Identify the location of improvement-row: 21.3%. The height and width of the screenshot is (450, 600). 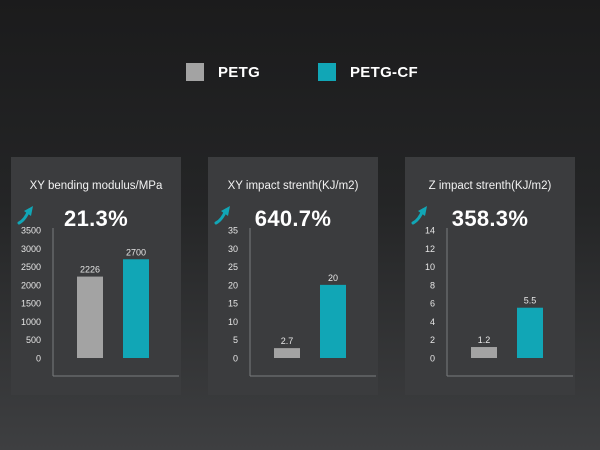
(96, 219).